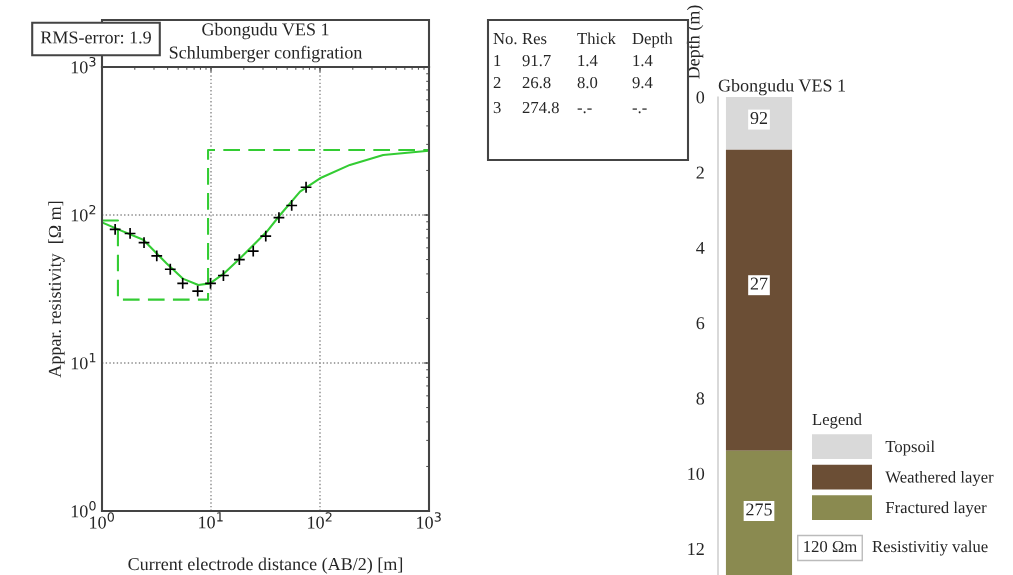 The width and height of the screenshot is (1013, 575). Describe the element at coordinates (939, 478) in the screenshot. I see `legend-label: Weathered layer` at that location.